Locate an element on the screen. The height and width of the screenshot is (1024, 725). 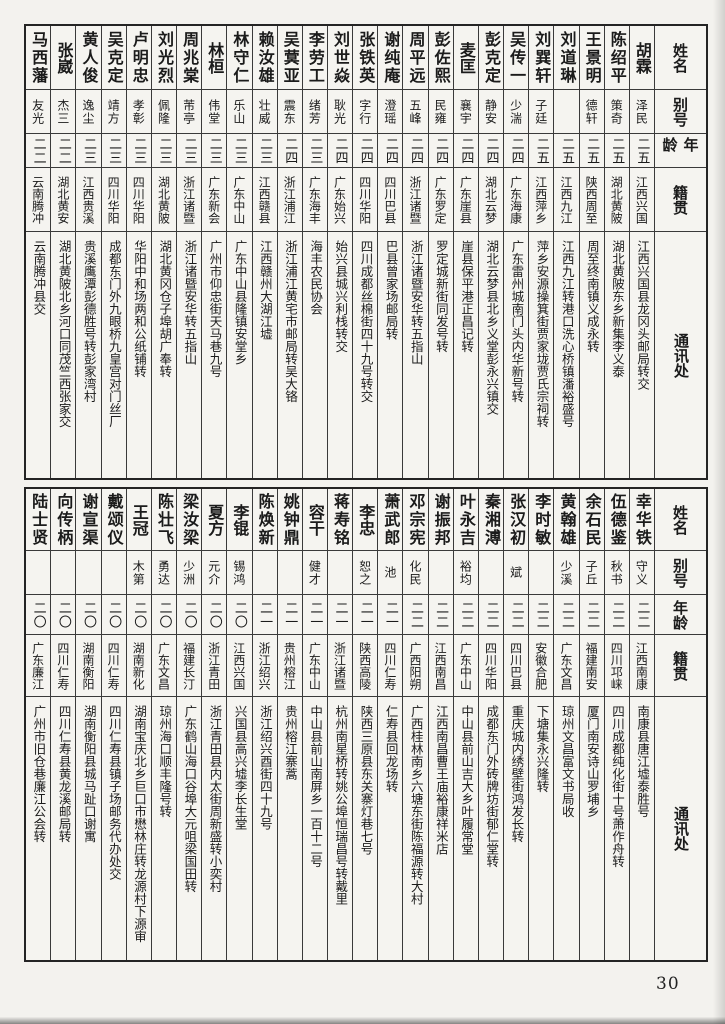
age-cell: 二五 is located at coordinates (641, 151).